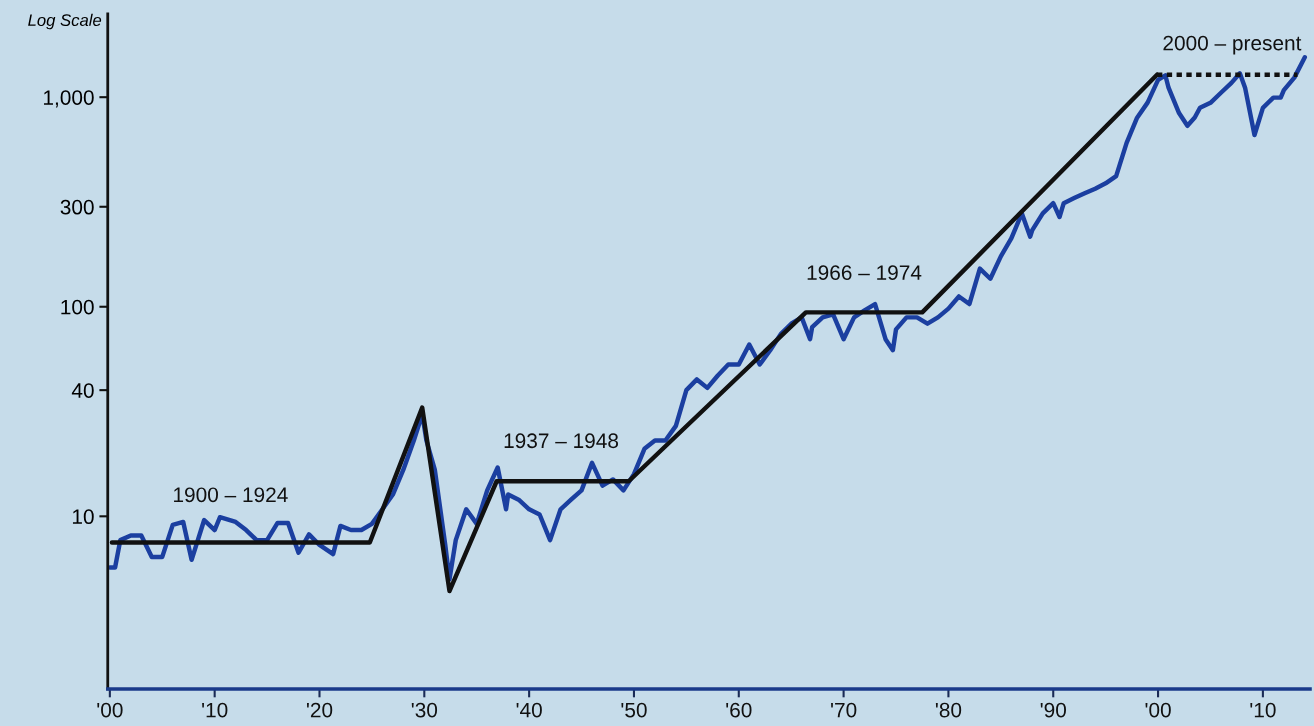  Describe the element at coordinates (844, 710) in the screenshot. I see `x-tick-label: '70` at that location.